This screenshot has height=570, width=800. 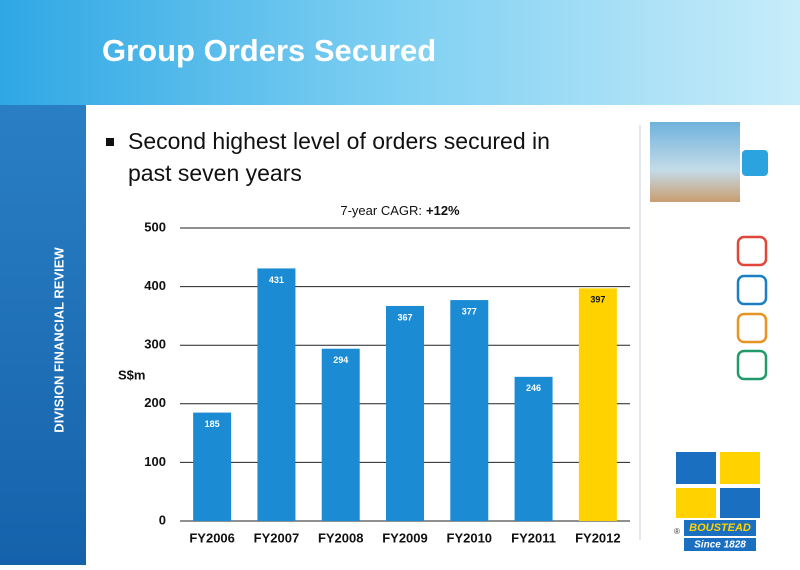 I want to click on annotation-text: 7-year CAGR:, so click(x=381, y=210).